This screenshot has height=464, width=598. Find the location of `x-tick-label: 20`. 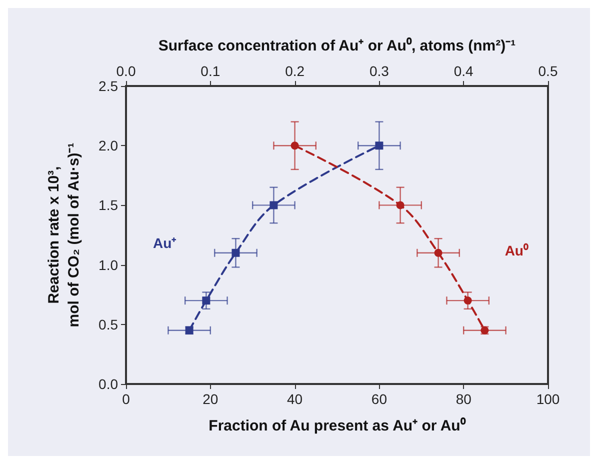

x-tick-label: 20 is located at coordinates (210, 399).